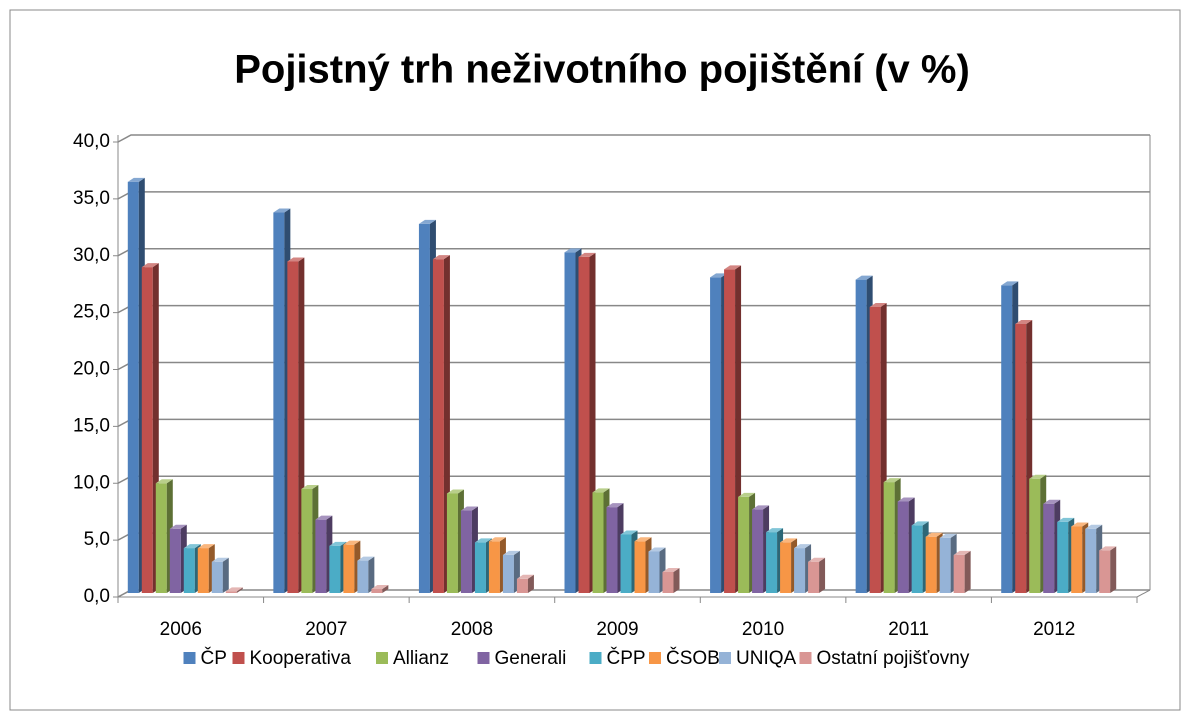 Image resolution: width=1190 pixels, height=720 pixels. I want to click on x-tick-label: 2010, so click(763, 629).